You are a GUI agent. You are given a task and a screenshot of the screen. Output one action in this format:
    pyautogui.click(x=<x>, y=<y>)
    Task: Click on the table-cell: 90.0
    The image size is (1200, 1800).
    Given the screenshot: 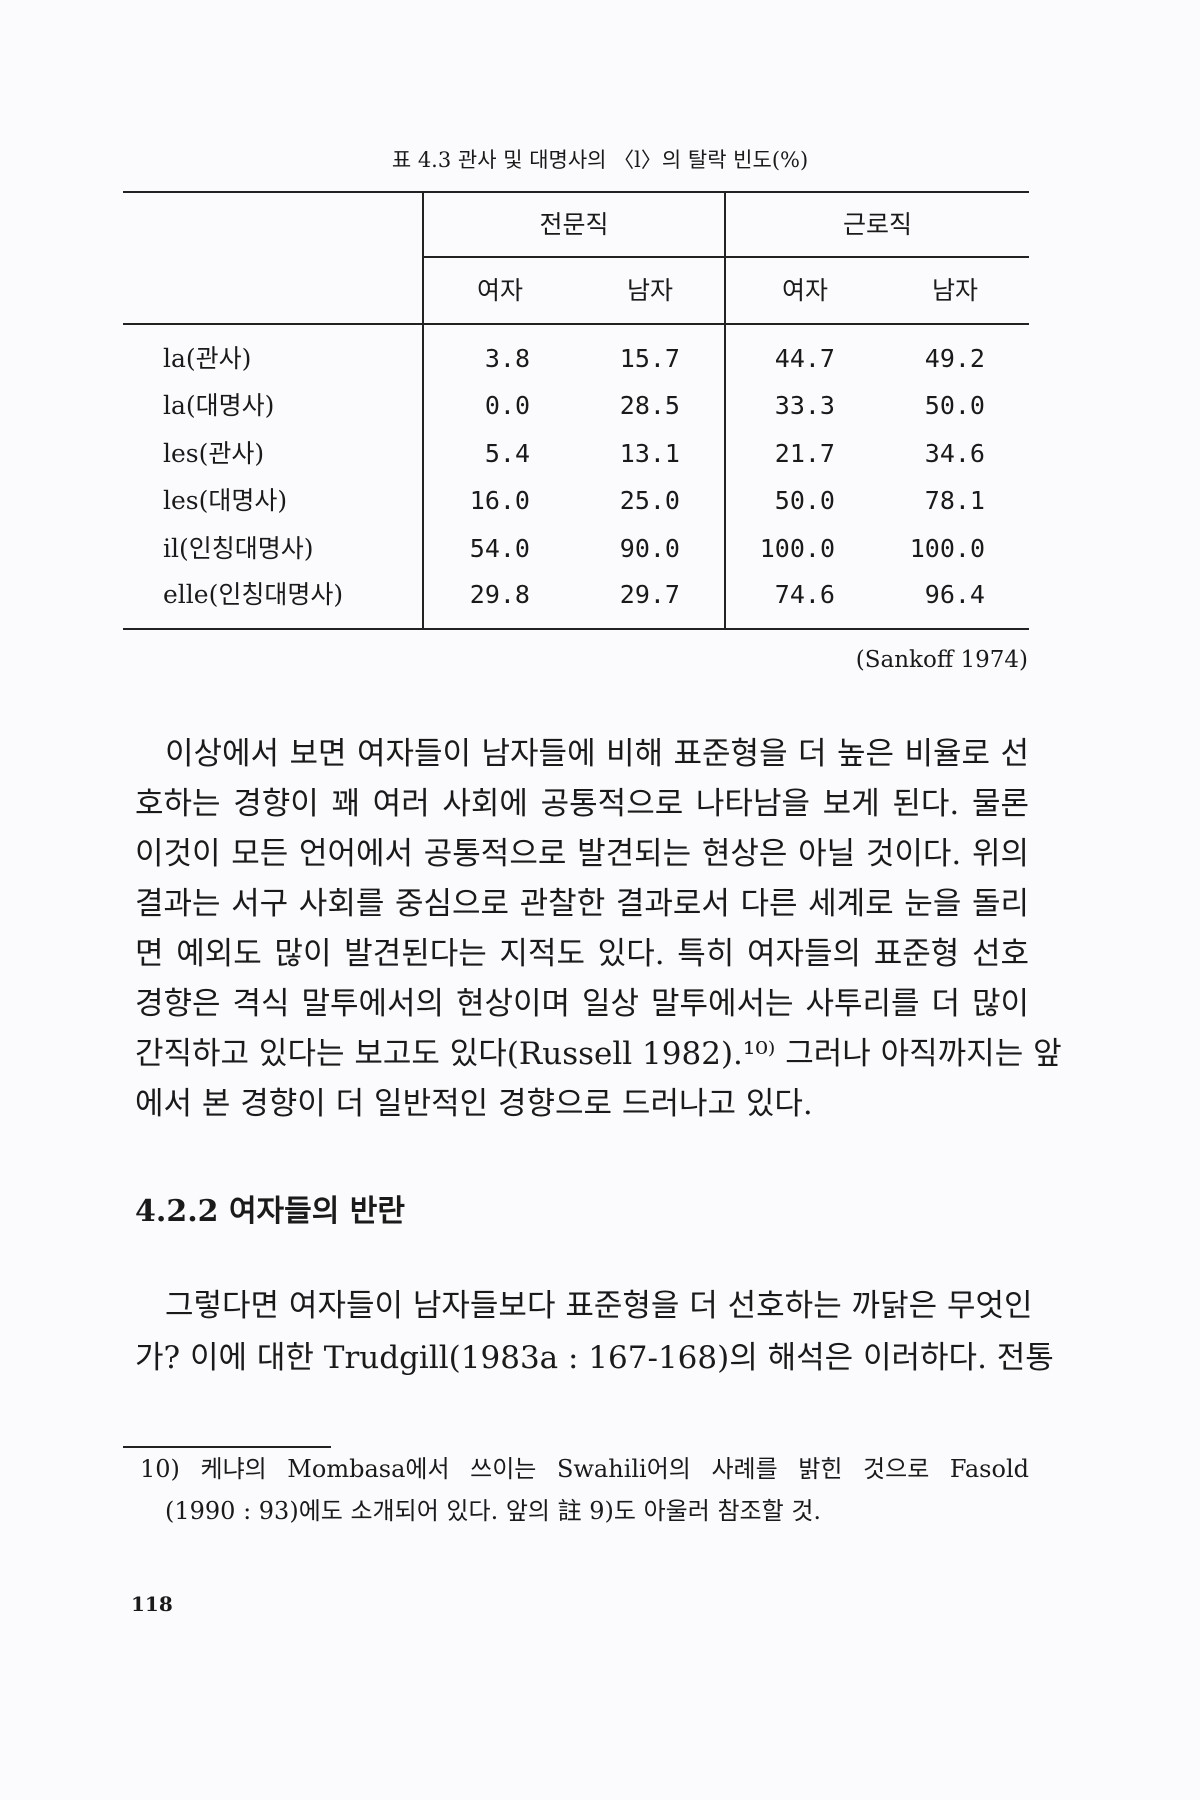 What is the action you would take?
    pyautogui.click(x=649, y=548)
    